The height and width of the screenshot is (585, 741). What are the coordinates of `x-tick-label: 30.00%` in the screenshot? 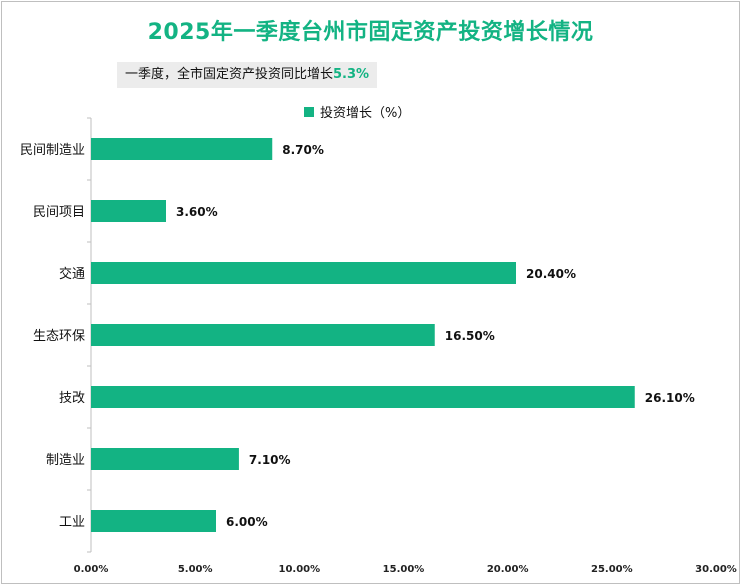 It's located at (716, 569).